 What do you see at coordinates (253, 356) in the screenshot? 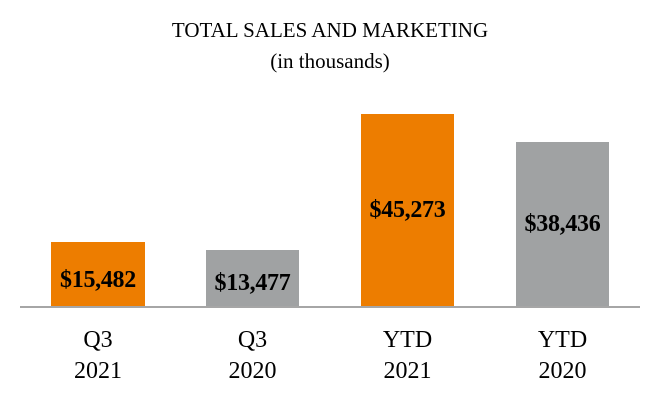
I see `x-tick-label-q3-2020: Q3 2020` at bounding box center [253, 356].